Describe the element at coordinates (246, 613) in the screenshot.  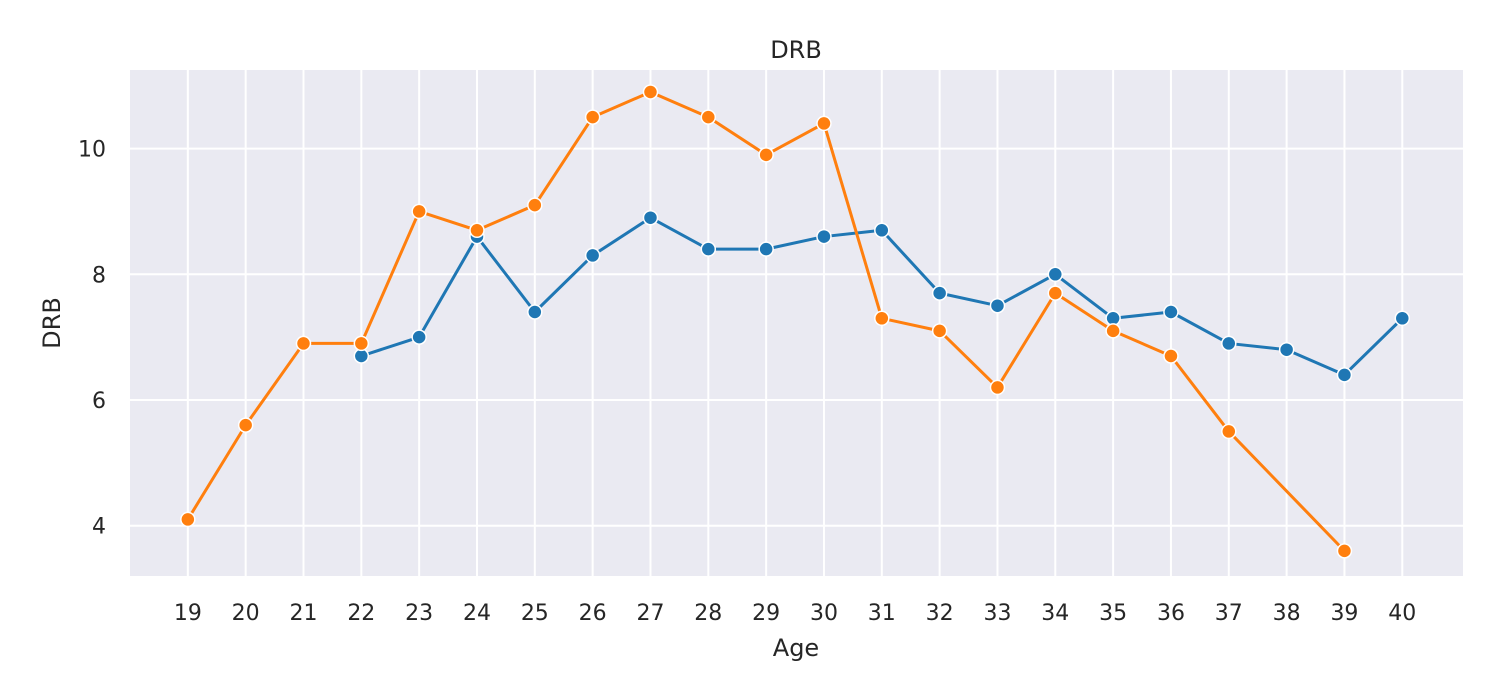
I see `x-tick-label: 20` at that location.